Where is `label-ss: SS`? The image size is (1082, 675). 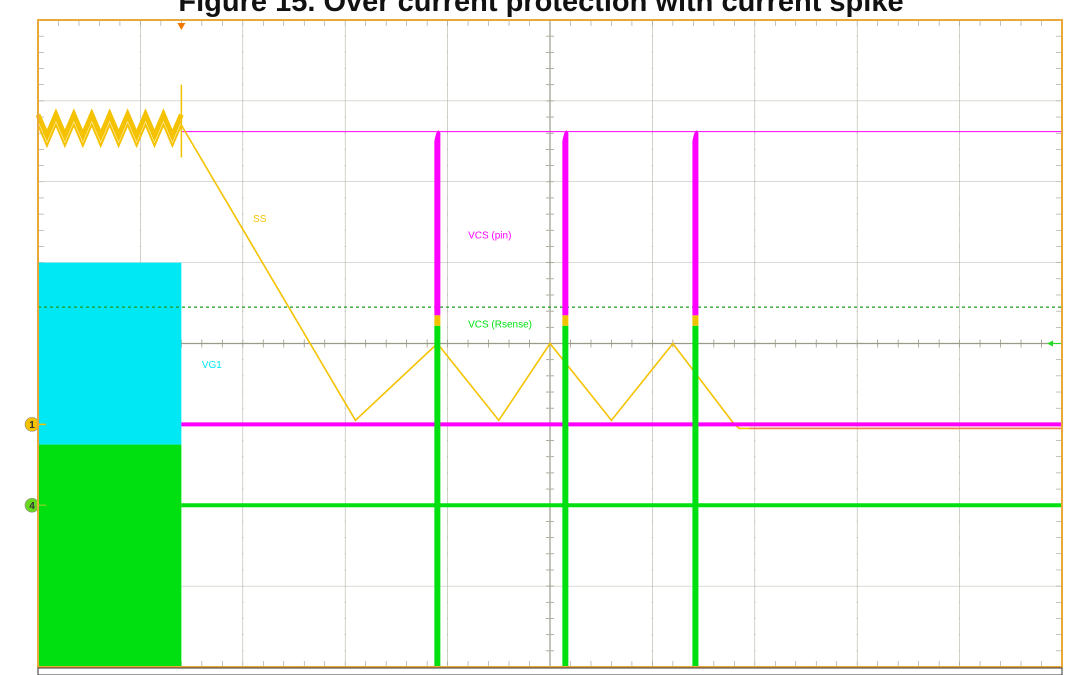
label-ss: SS is located at coordinates (260, 219).